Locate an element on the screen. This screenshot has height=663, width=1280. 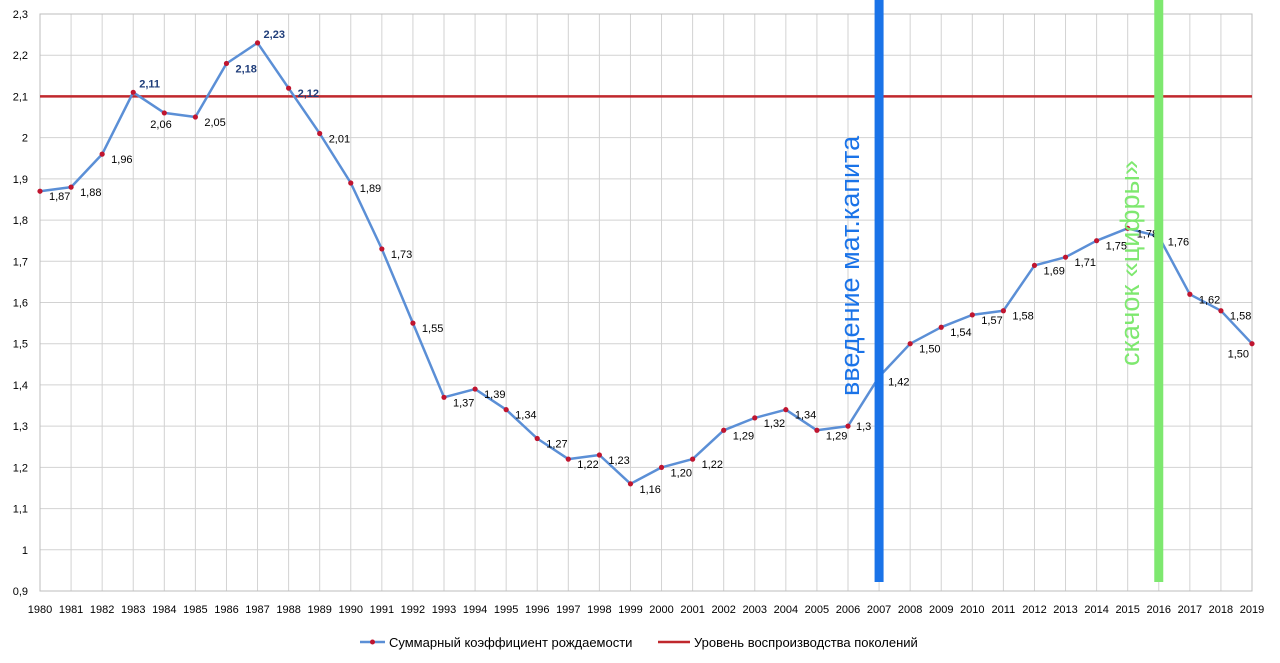
x-tick-label: 1983 is located at coordinates (133, 610).